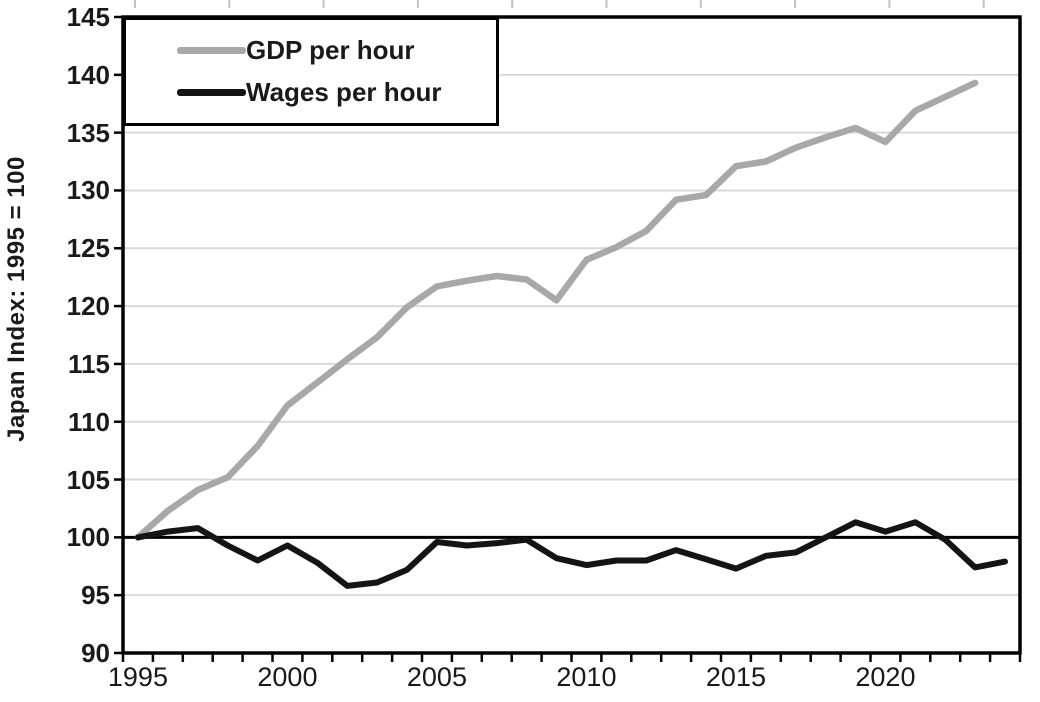 The width and height of the screenshot is (1040, 702). I want to click on legend: GDP per hour Wages per hour, so click(311, 71).